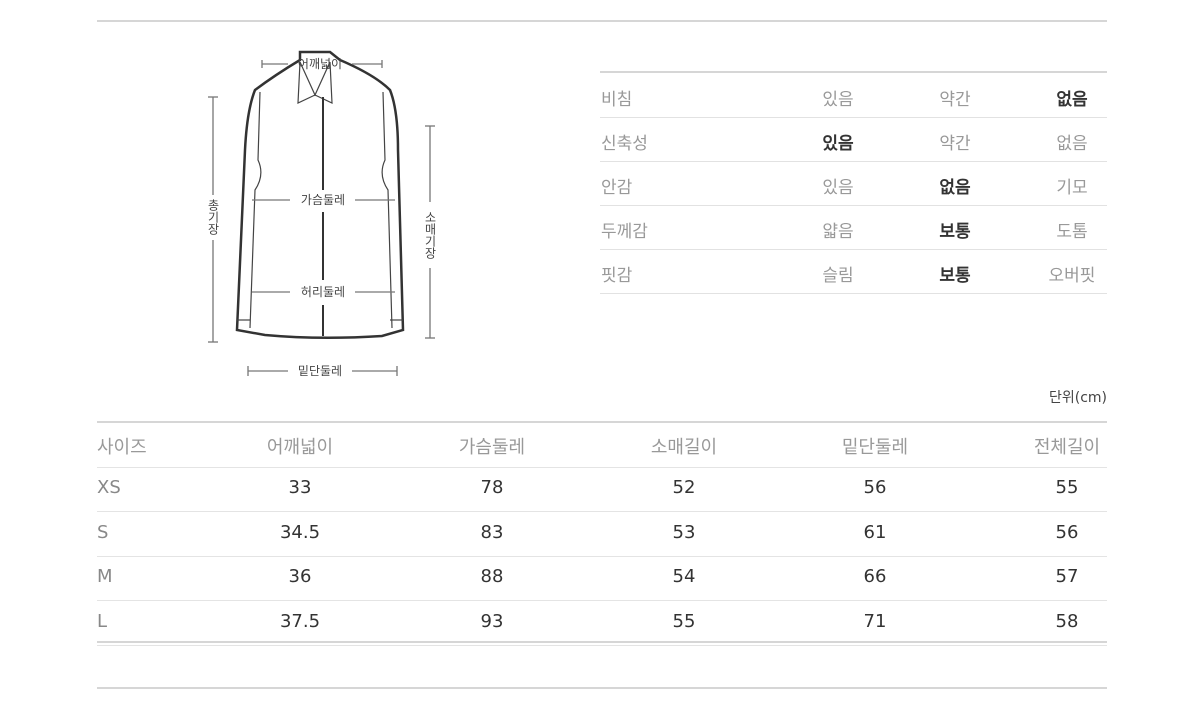 The width and height of the screenshot is (1200, 719). I want to click on size-table-bottom-divider, so click(602, 642).